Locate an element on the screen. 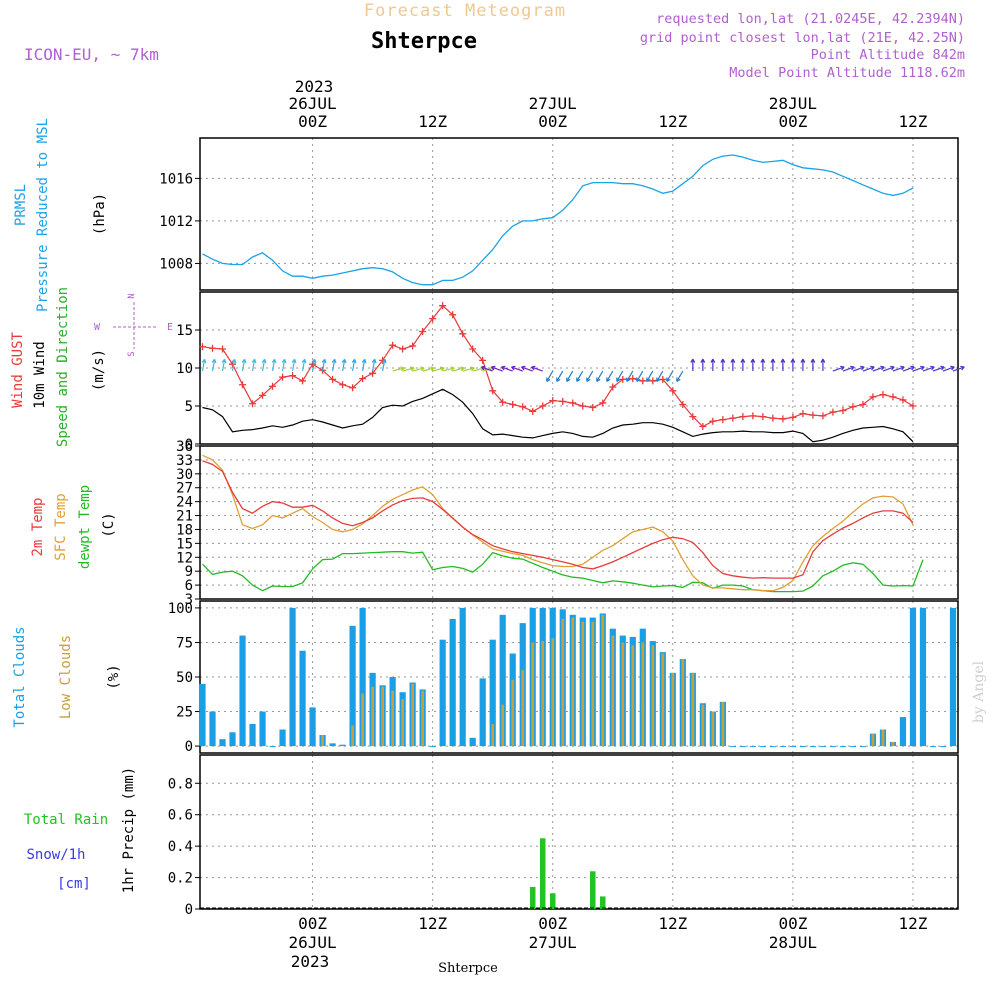 The image size is (1000, 1000). rain-bar is located at coordinates (603, 902).